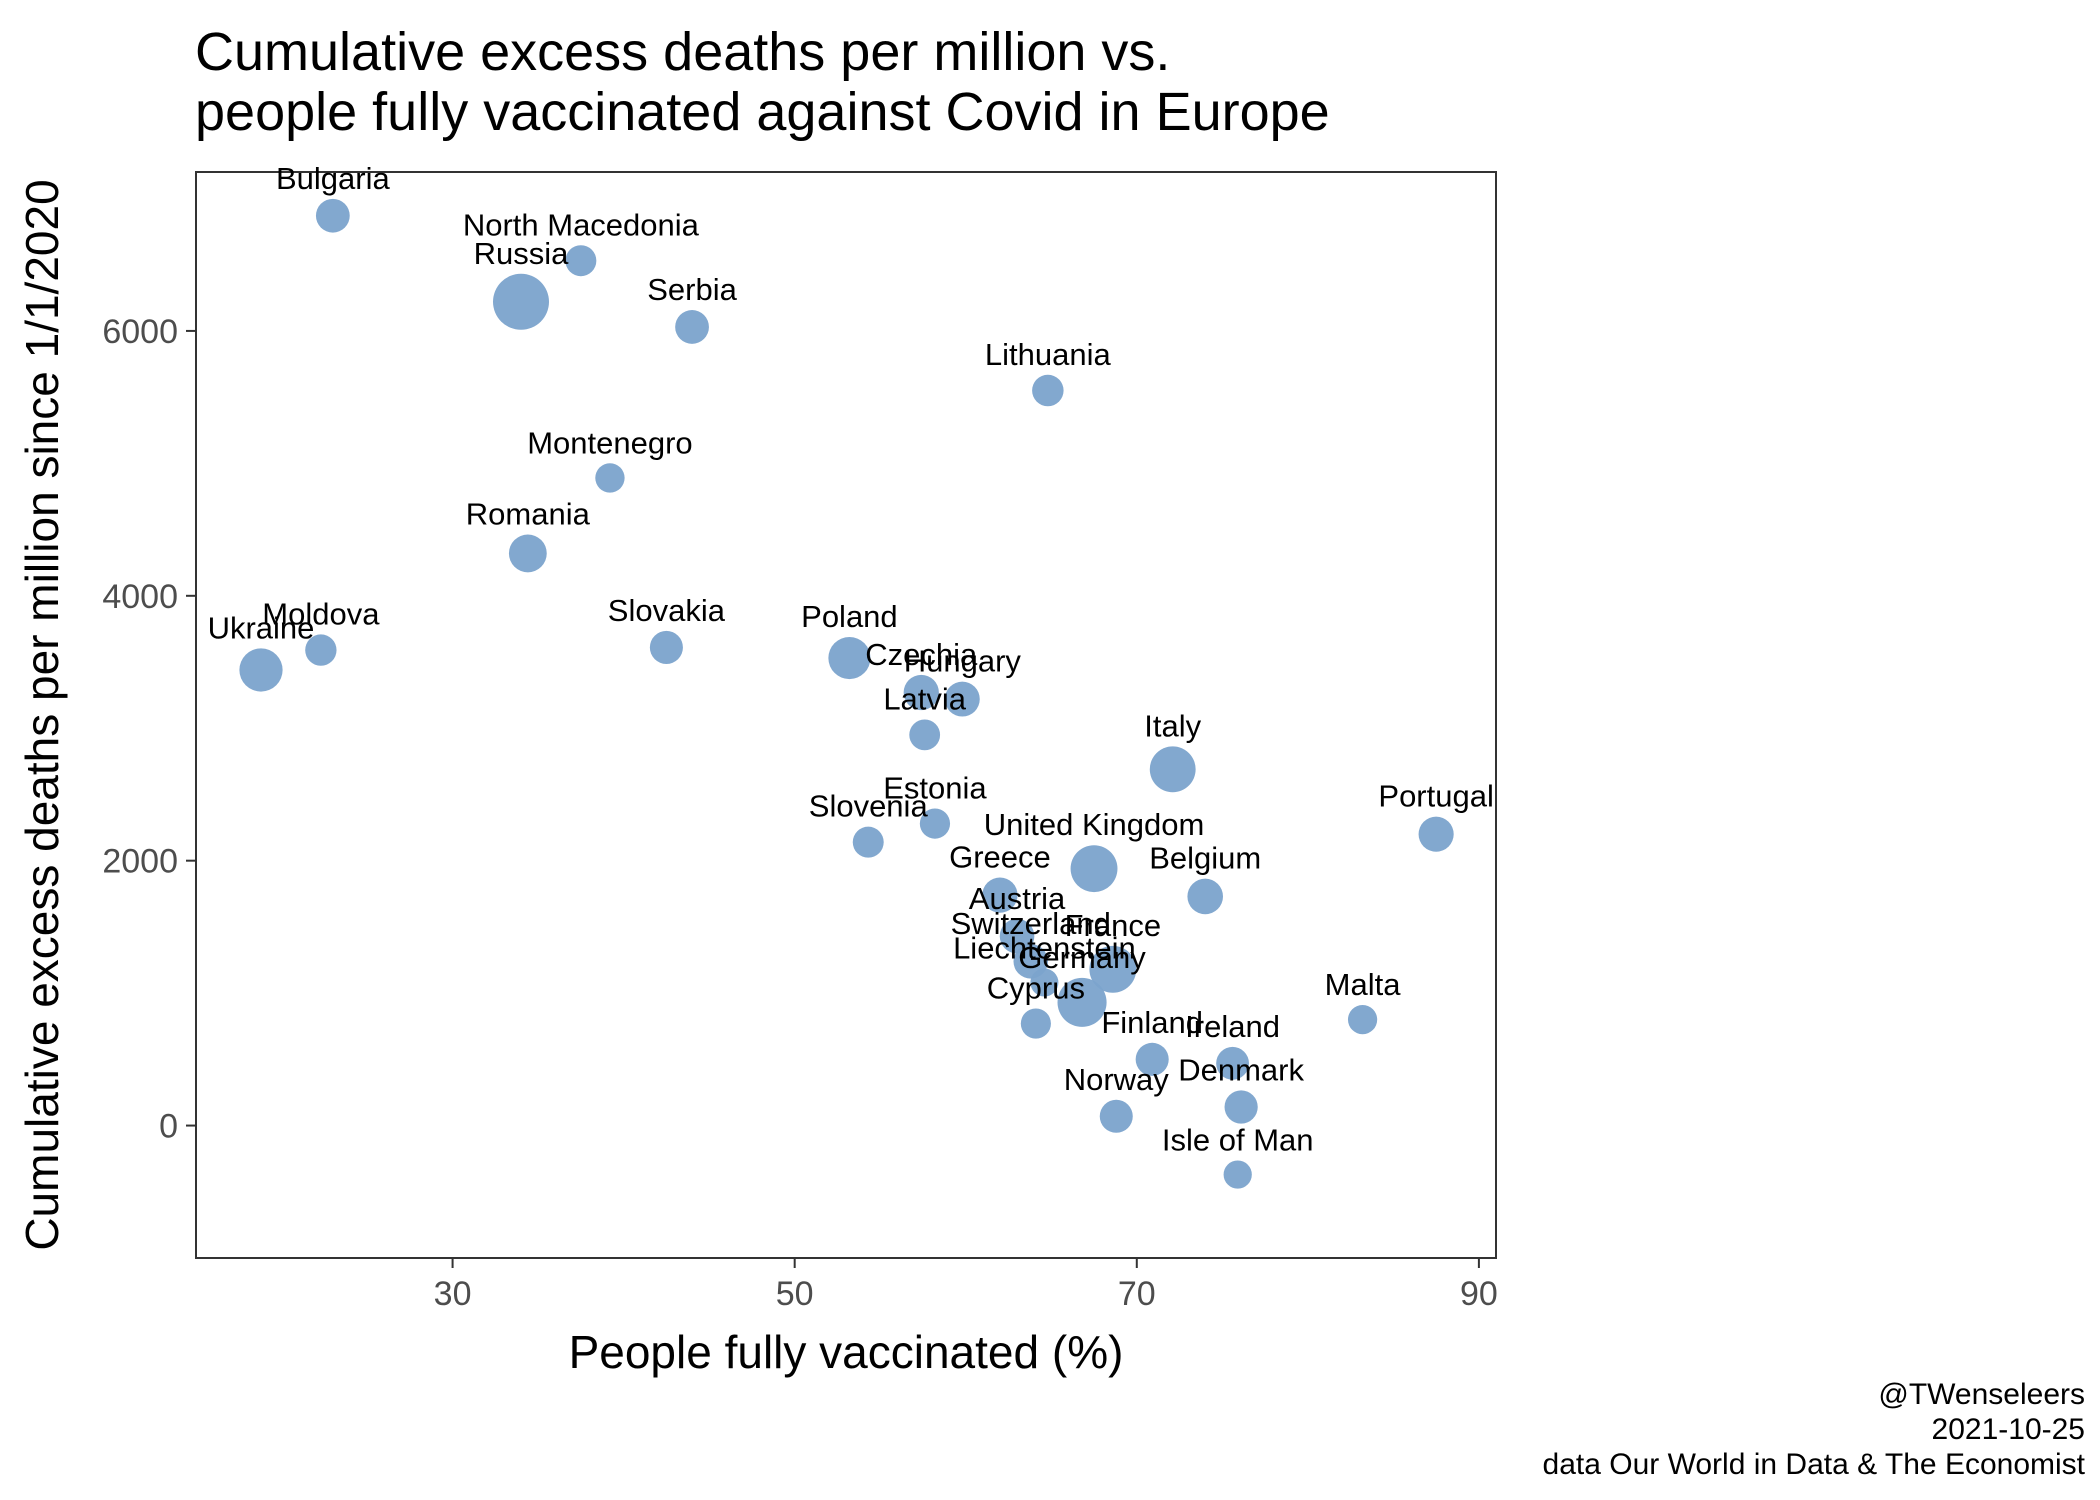 The height and width of the screenshot is (1500, 2100). I want to click on data-label: Liechtenstein, so click(1044, 948).